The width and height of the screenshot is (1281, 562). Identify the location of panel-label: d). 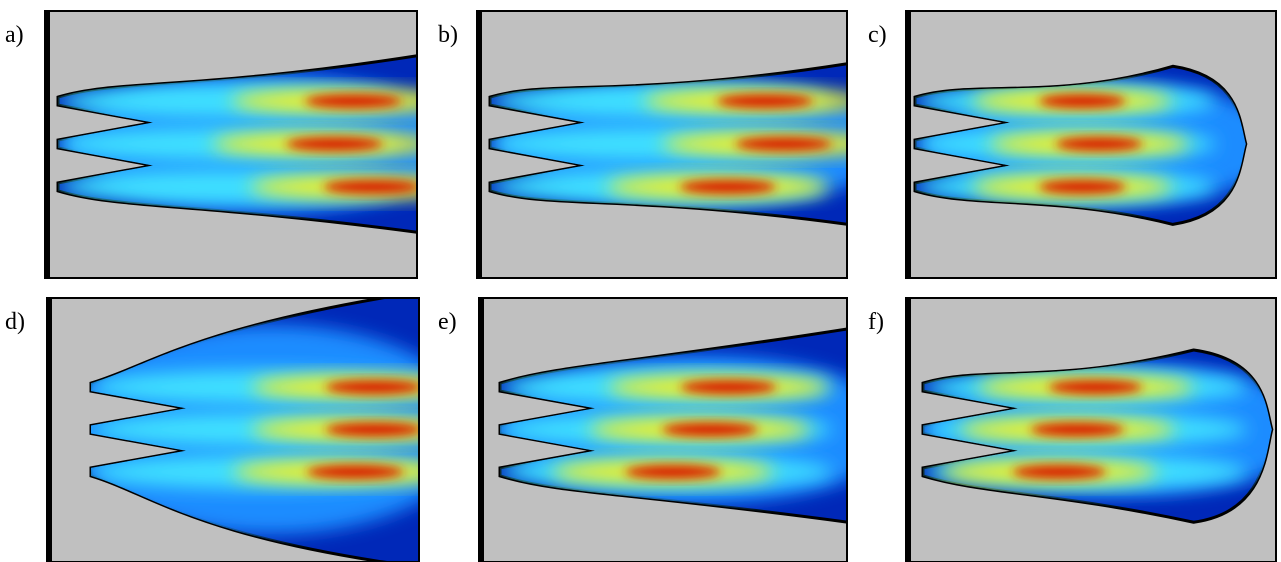
(15, 322).